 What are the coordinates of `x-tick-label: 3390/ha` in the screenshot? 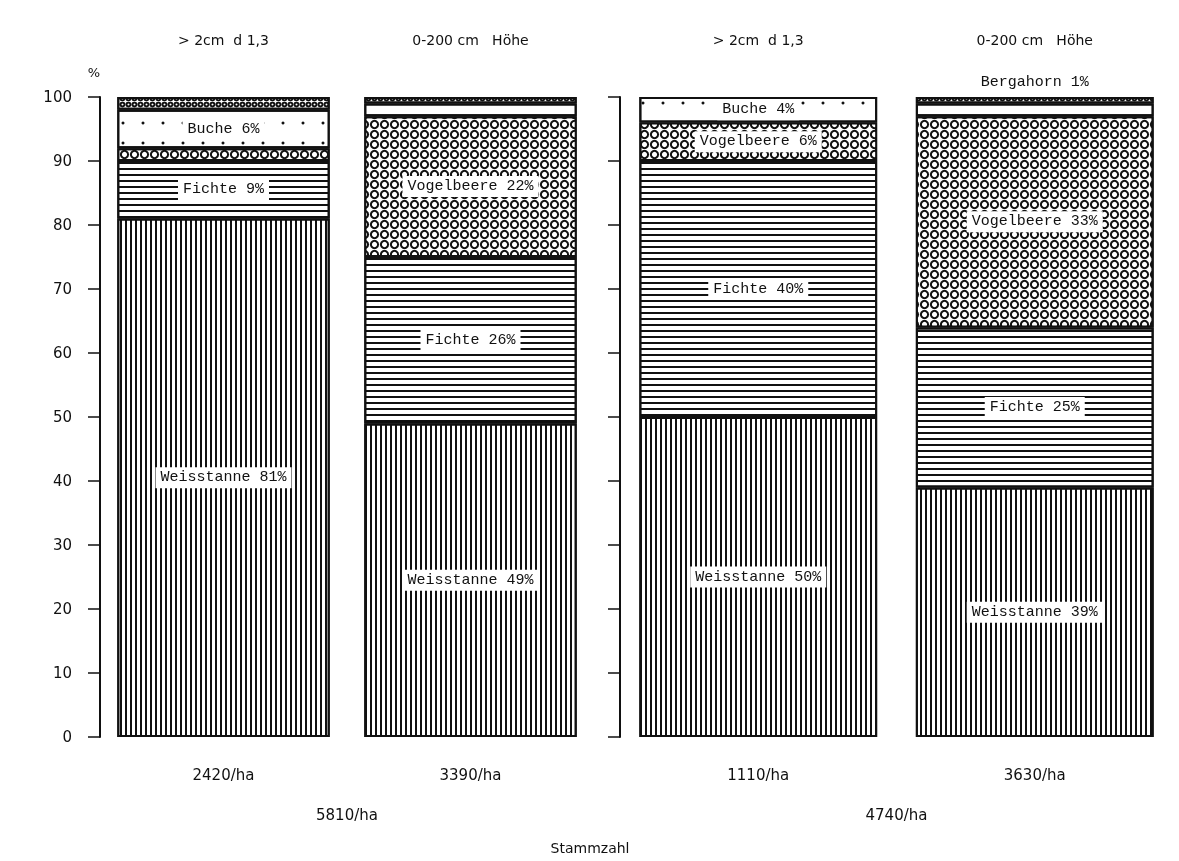 It's located at (470, 774).